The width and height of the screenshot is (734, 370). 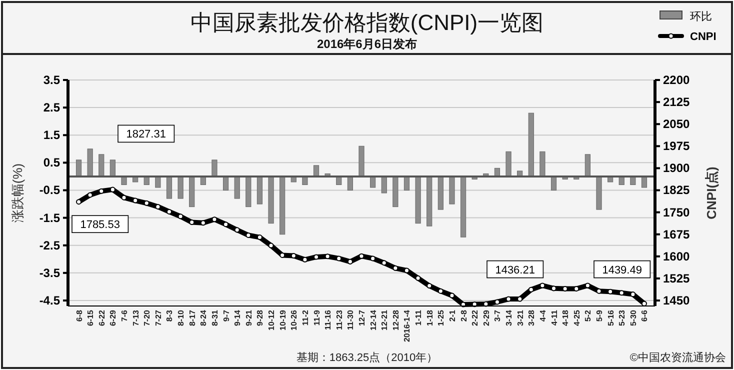 I want to click on legend-label: 环比, so click(x=701, y=16).